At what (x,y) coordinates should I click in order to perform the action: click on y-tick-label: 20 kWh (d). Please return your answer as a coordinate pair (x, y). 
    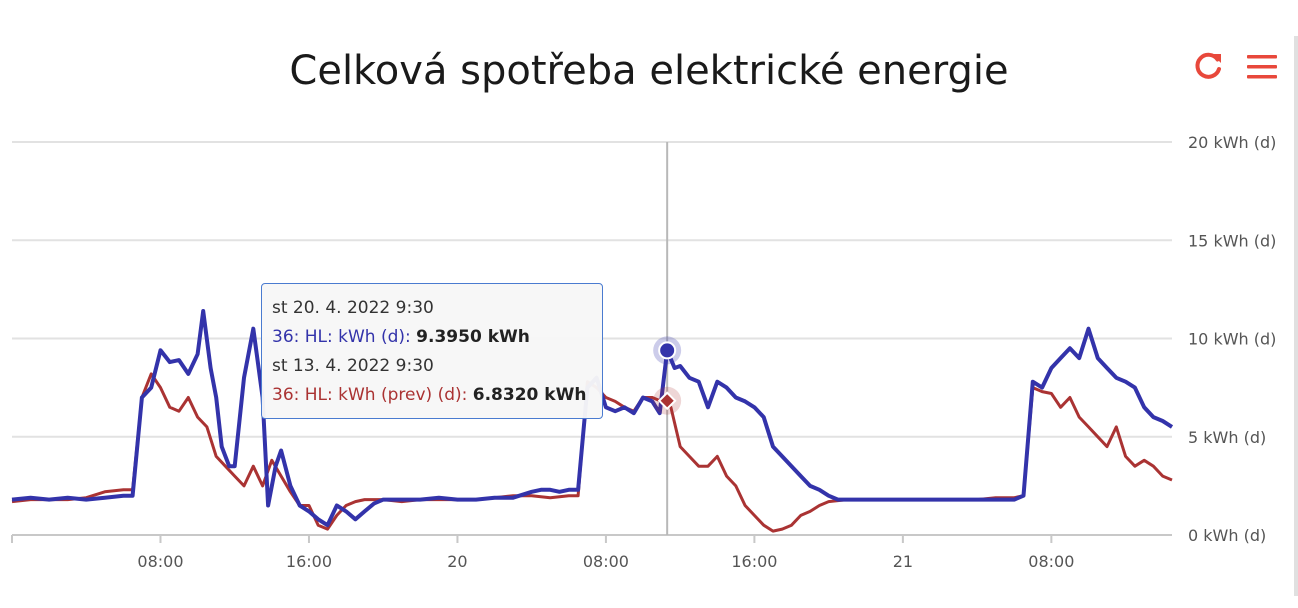
    Looking at the image, I should click on (1232, 142).